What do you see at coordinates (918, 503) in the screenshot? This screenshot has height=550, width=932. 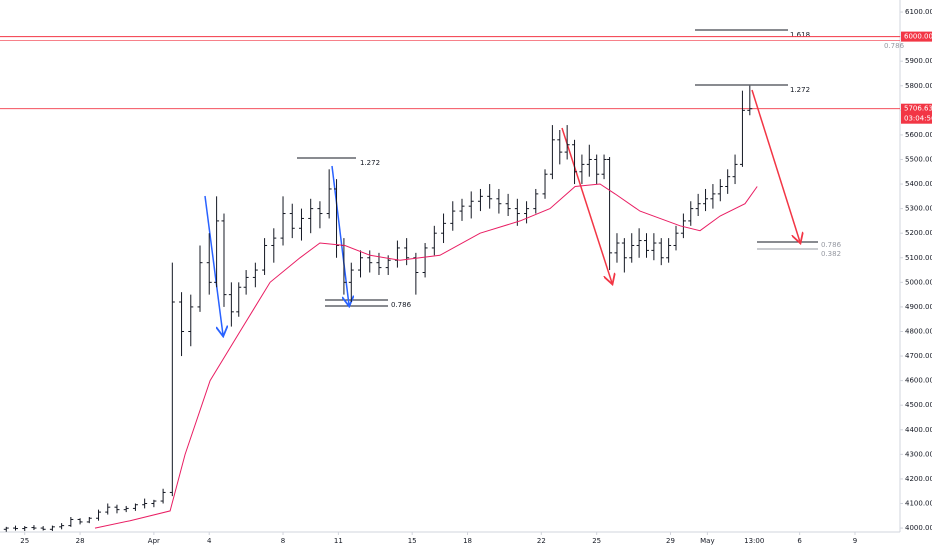 I see `y-tick-label: 4100.00` at bounding box center [918, 503].